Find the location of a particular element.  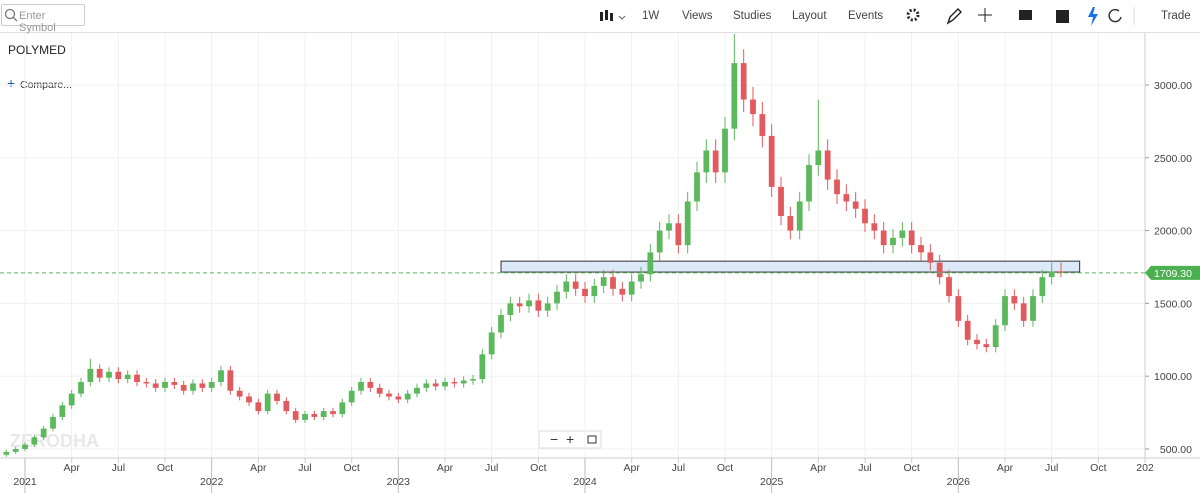

trade-button: Trade is located at coordinates (1176, 16).